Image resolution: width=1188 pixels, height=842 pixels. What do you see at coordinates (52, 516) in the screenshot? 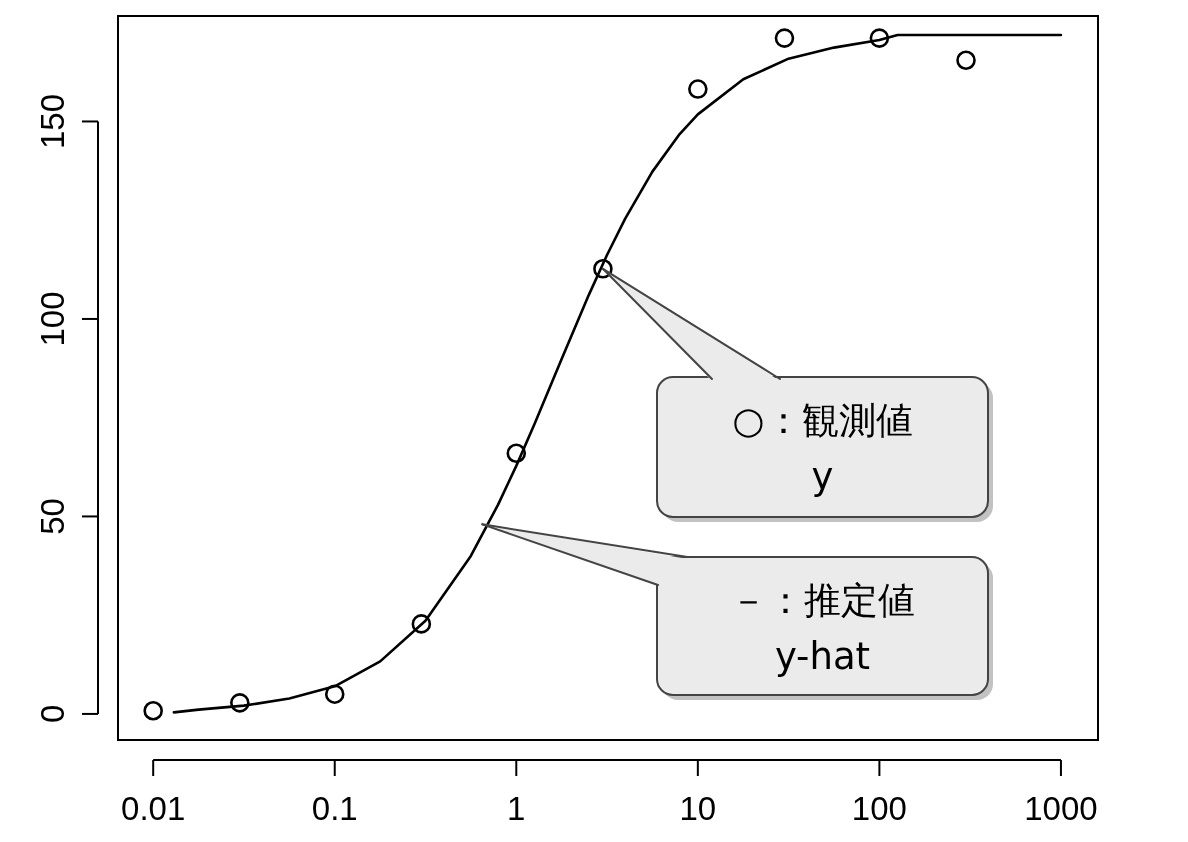
I see `y-tick-label: 50` at bounding box center [52, 516].